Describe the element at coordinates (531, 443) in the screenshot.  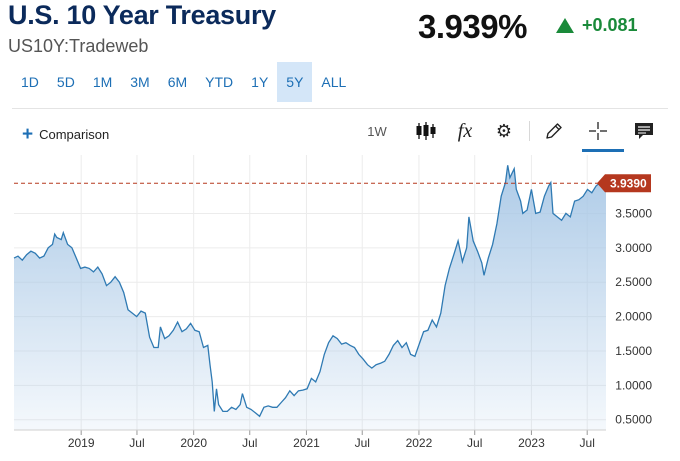
I see `x-tick-label: 2023` at that location.